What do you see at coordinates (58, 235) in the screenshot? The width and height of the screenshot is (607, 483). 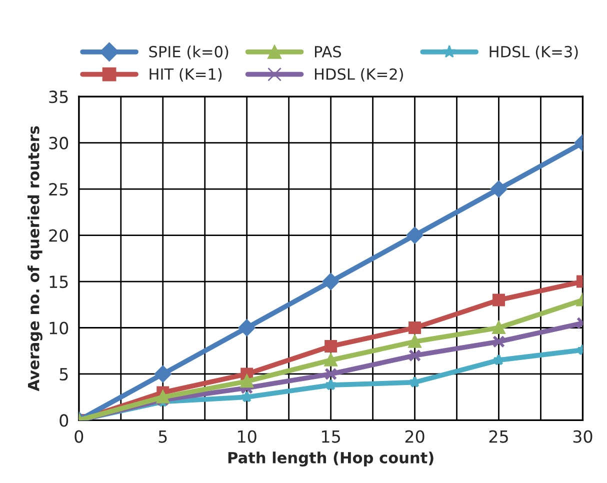 I see `y-tick-label: 20` at bounding box center [58, 235].